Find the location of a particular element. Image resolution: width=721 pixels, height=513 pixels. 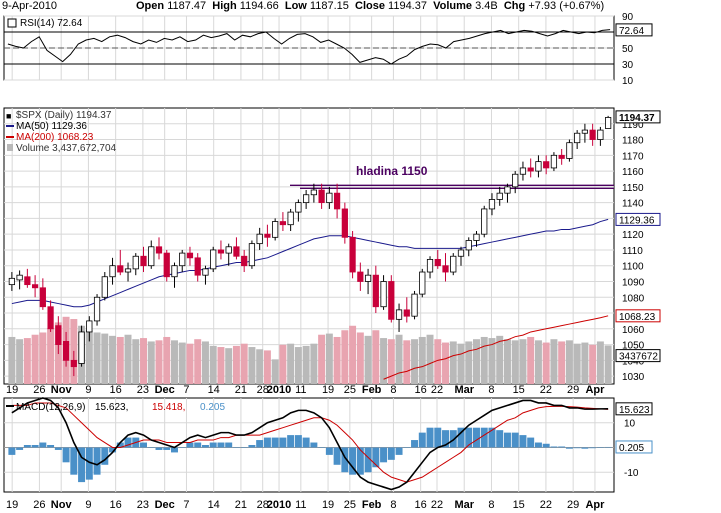

macd-value-tag-box is located at coordinates (634, 409).